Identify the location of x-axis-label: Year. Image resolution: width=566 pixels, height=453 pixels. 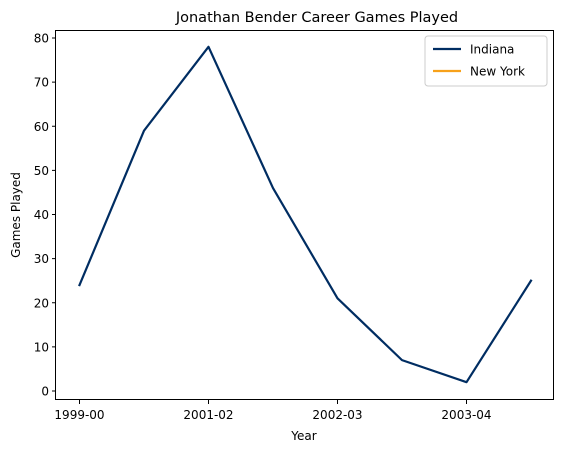
(303, 436).